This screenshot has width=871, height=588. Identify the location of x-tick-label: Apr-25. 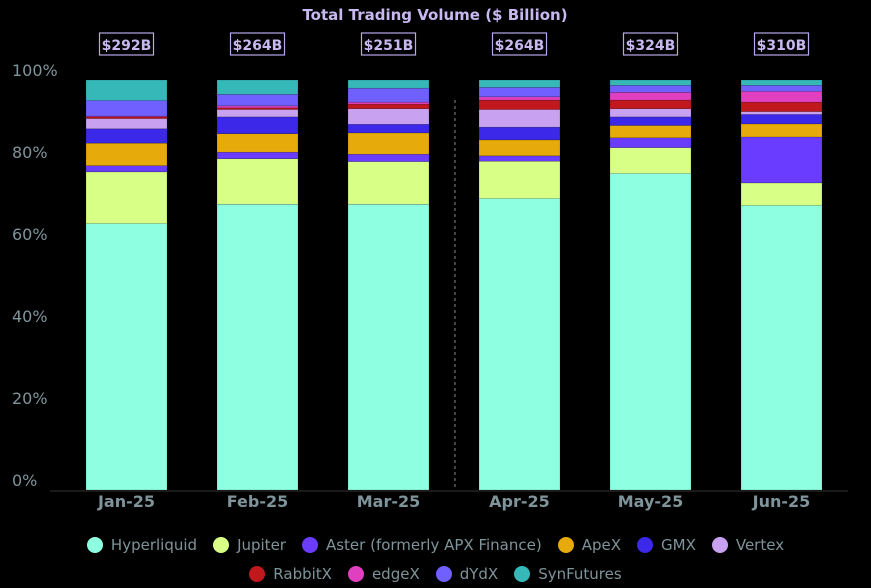
(519, 501).